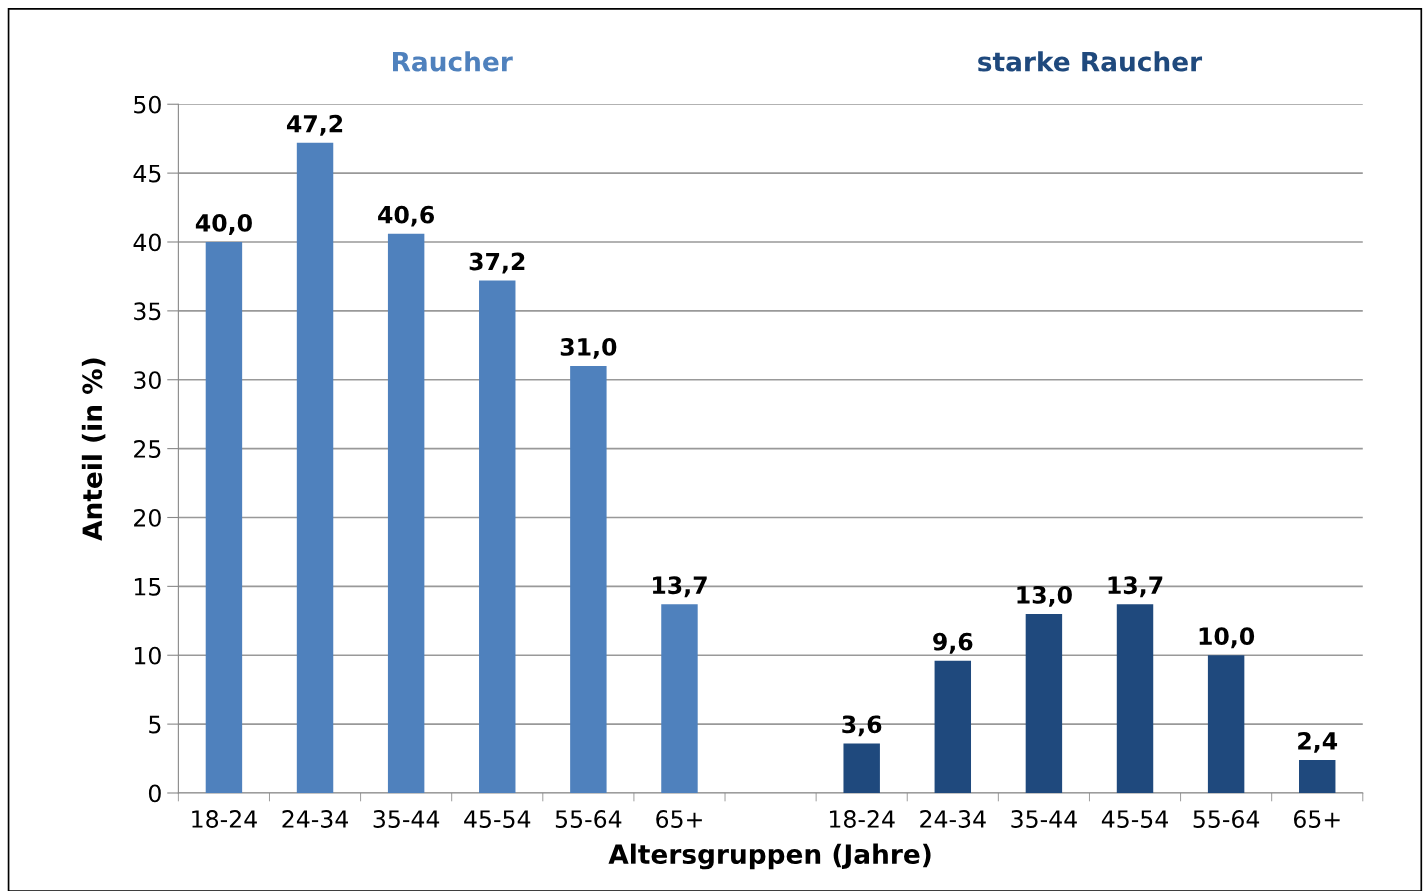  I want to click on data-label: 47,2, so click(314, 125).